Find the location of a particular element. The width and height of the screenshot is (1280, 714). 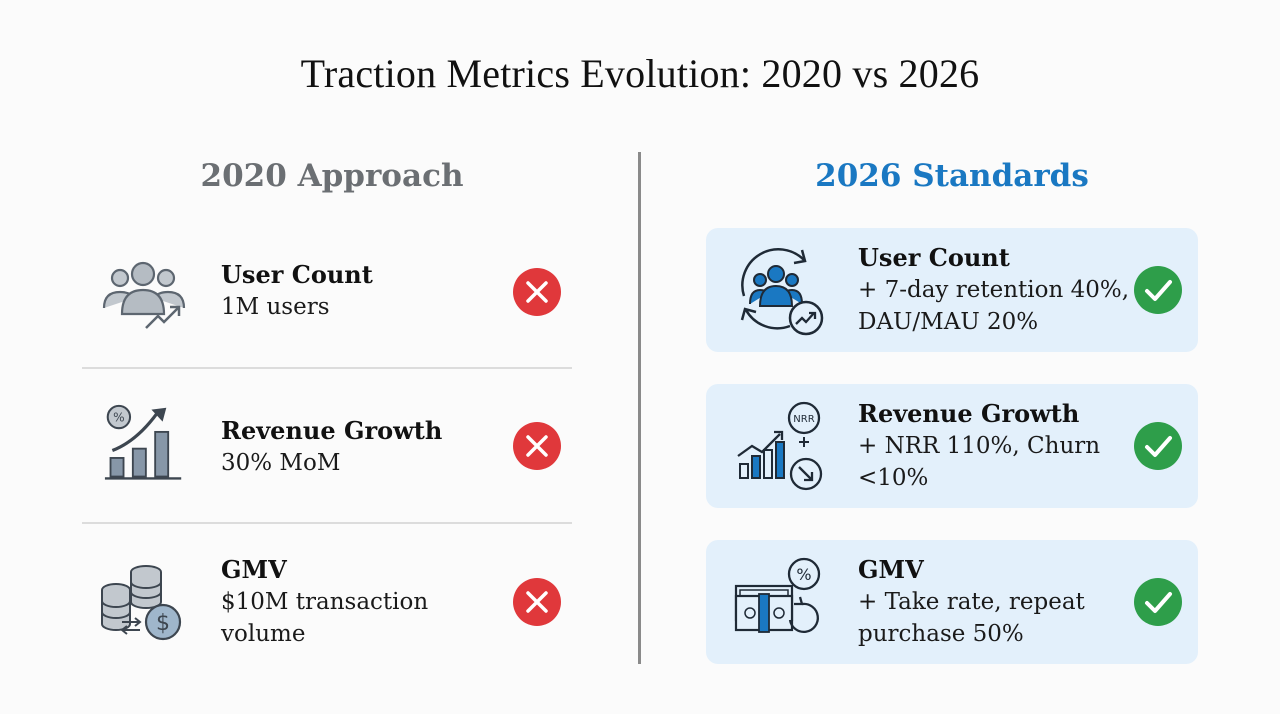

card-gmv: % GMV + Take rate, repeat purchase 50% is located at coordinates (952, 602).